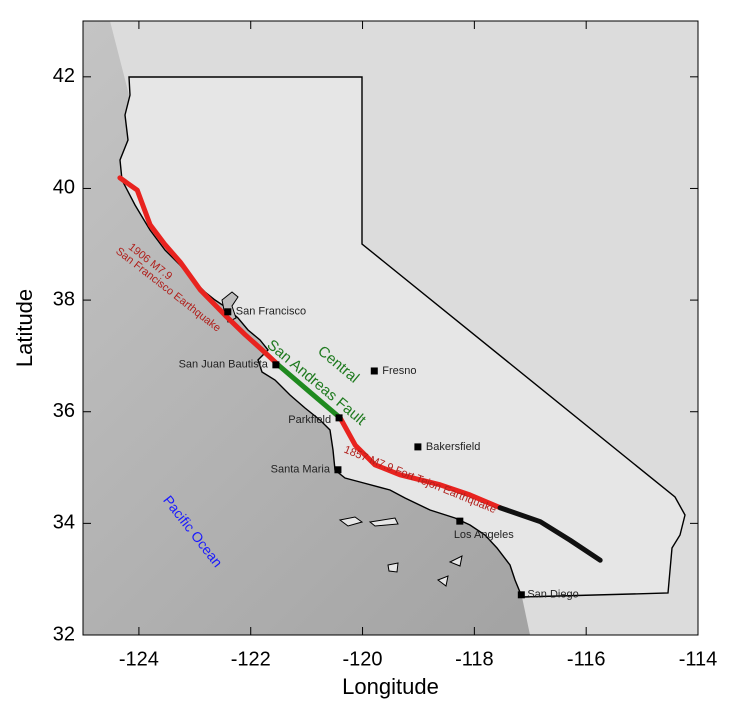 Image resolution: width=735 pixels, height=713 pixels. Describe the element at coordinates (474, 659) in the screenshot. I see `x-tick-label: -118` at that location.